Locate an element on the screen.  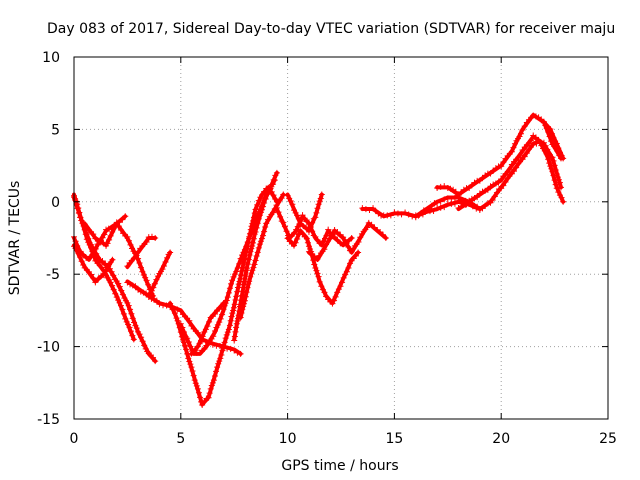
series-sat-m is located at coordinates (262, 256).